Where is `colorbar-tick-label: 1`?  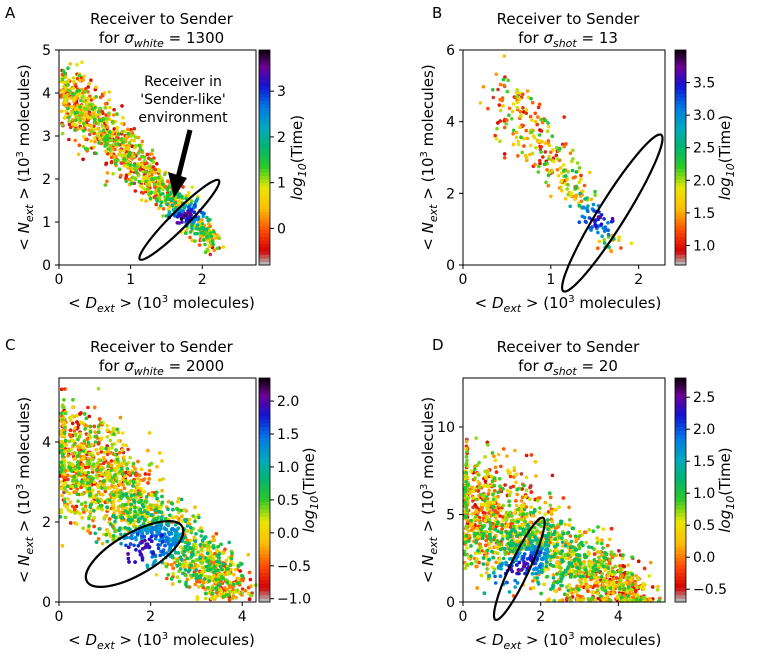 colorbar-tick-label: 1 is located at coordinates (281, 184).